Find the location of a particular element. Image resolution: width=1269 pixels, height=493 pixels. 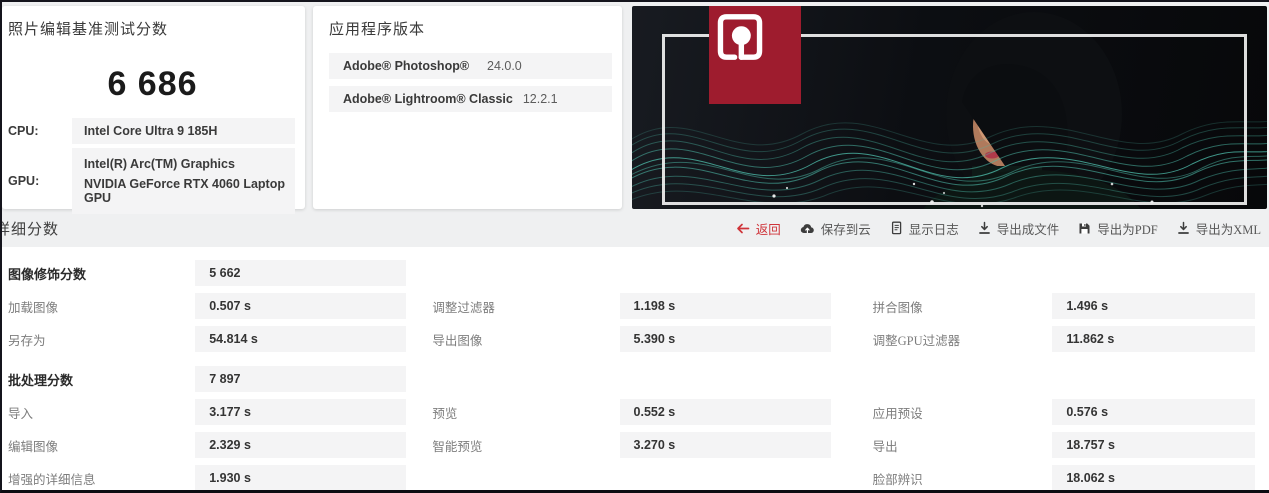

app-version-row-photoshop: Adobe® Photoshop® 24.0.0 is located at coordinates (470, 66).